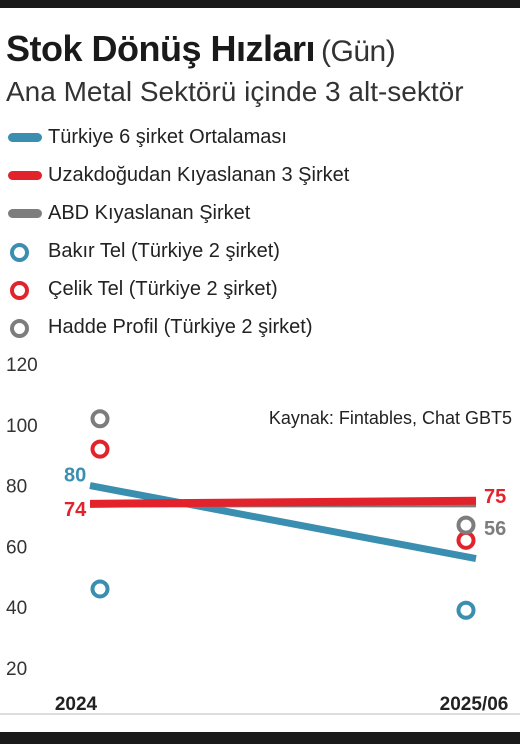 Image resolution: width=520 pixels, height=744 pixels. Describe the element at coordinates (495, 529) in the screenshot. I see `data-label: 56` at that location.